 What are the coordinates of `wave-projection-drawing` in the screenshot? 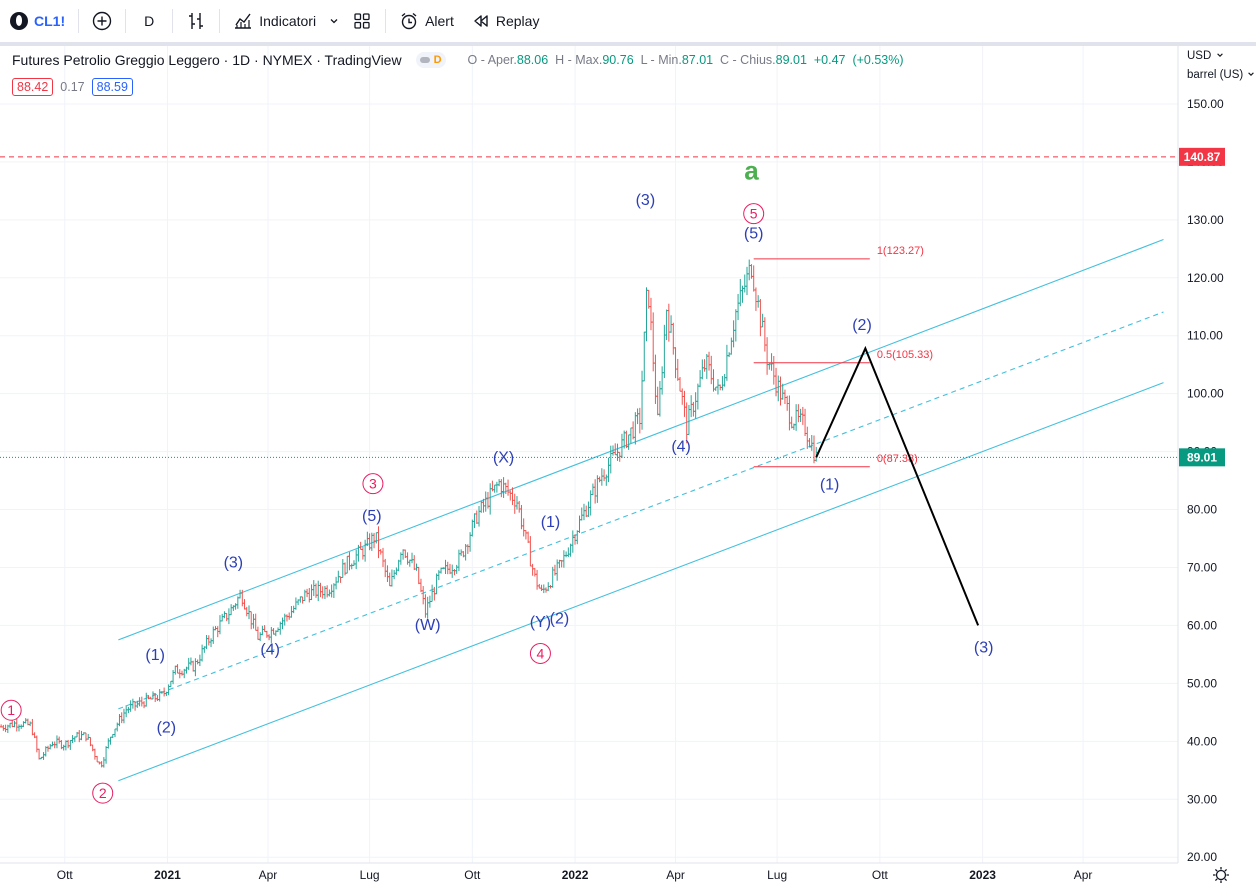 It's located at (897, 485).